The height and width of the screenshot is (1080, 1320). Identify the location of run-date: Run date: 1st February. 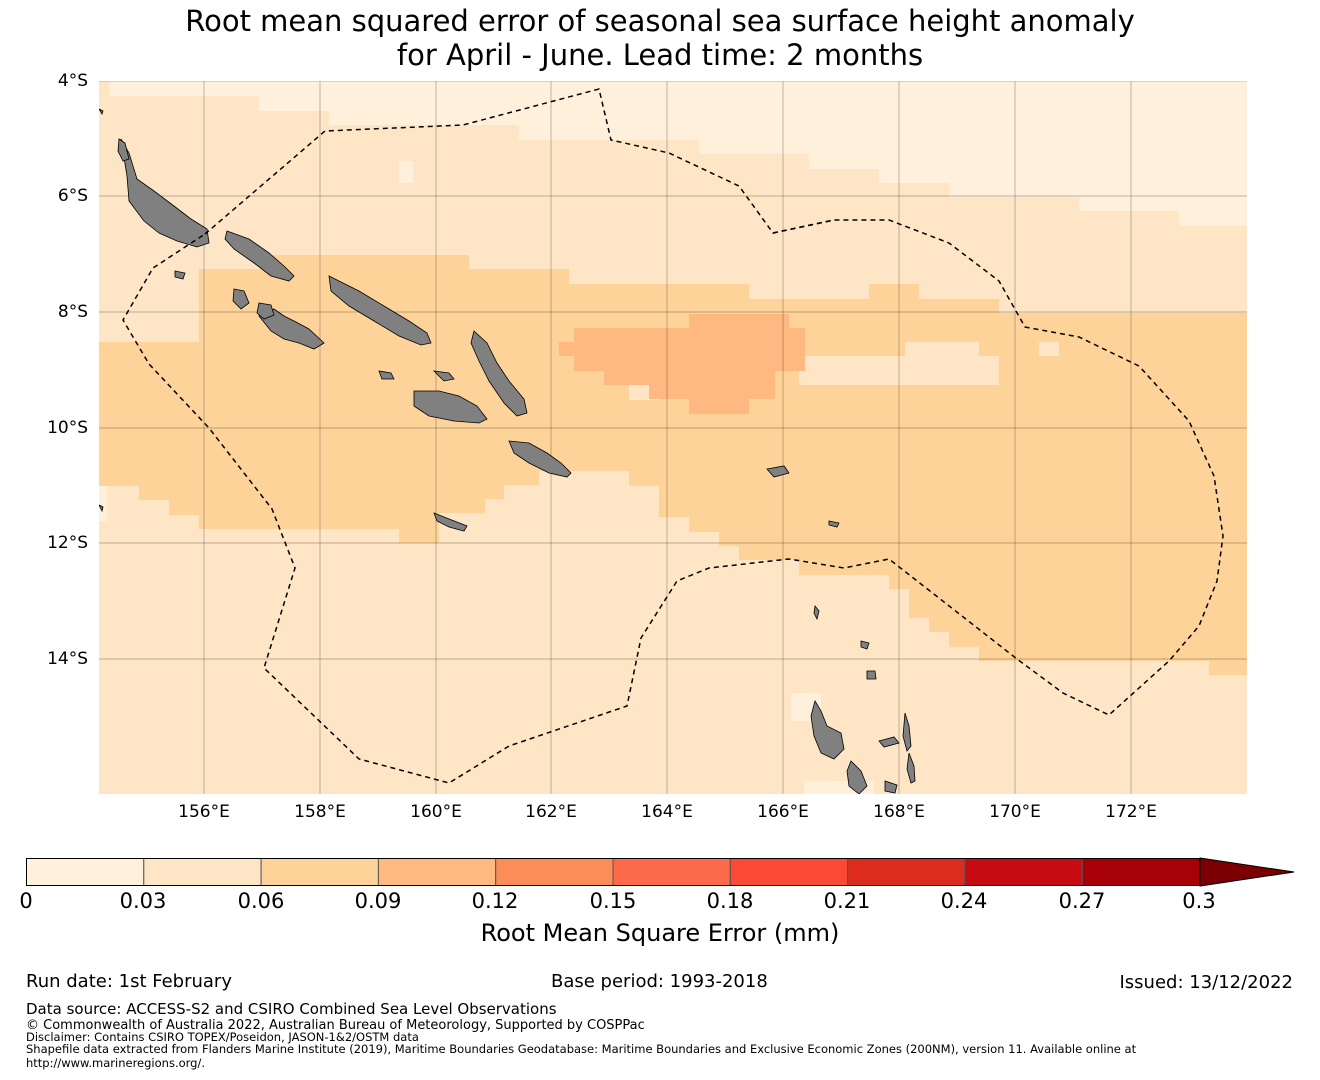
(129, 981).